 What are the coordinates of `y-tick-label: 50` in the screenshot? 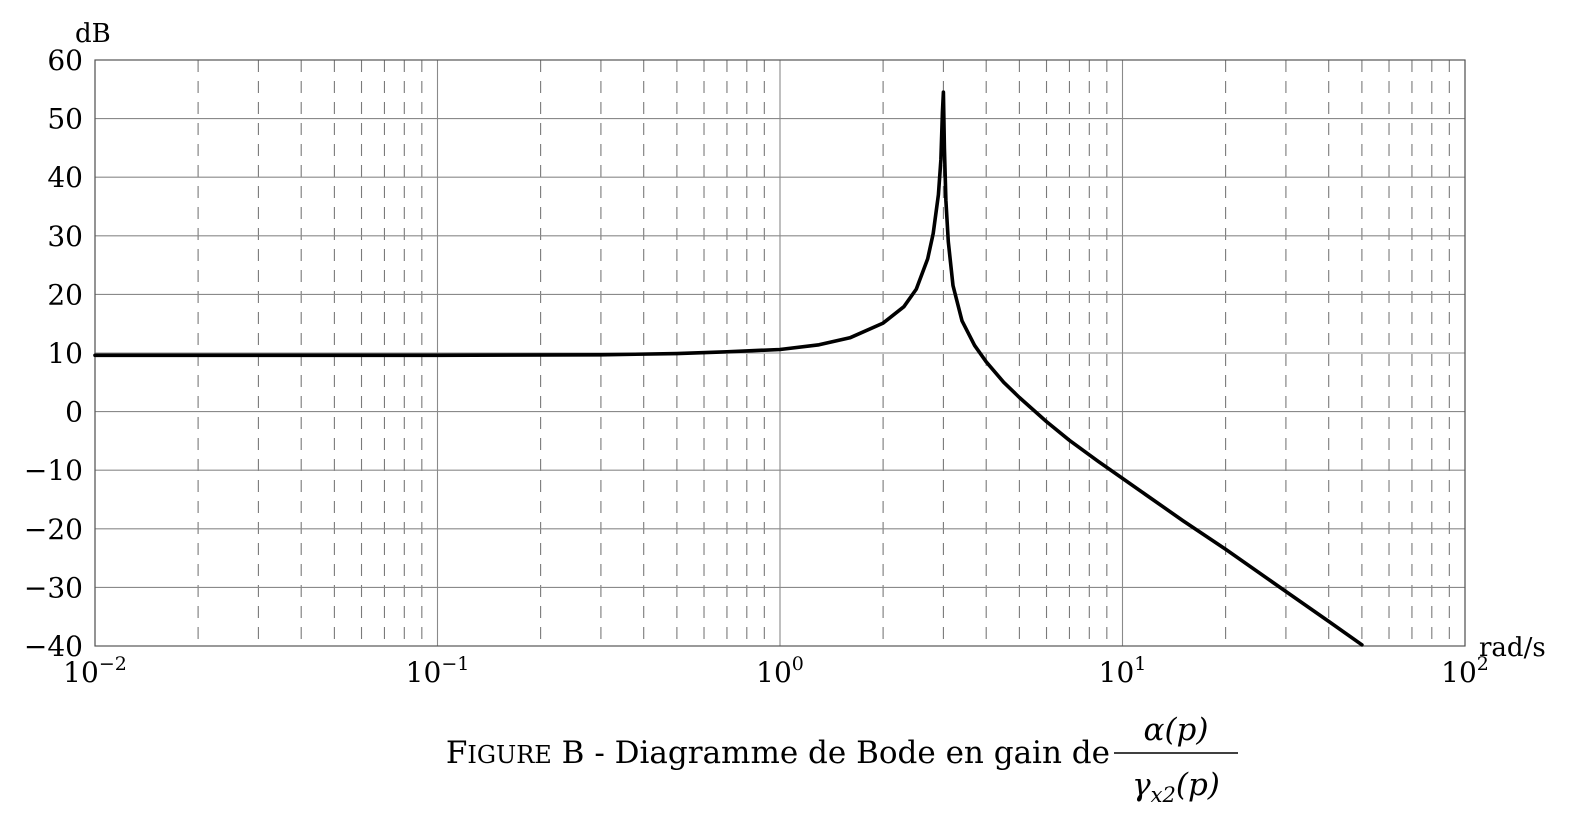 It's located at (65, 119).